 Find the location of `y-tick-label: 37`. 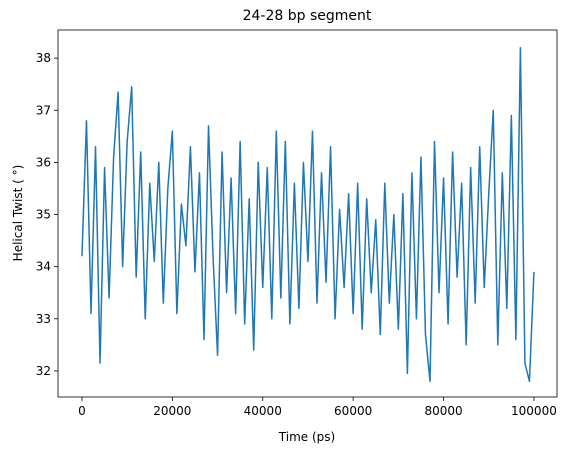

y-tick-label: 37 is located at coordinates (43, 110).